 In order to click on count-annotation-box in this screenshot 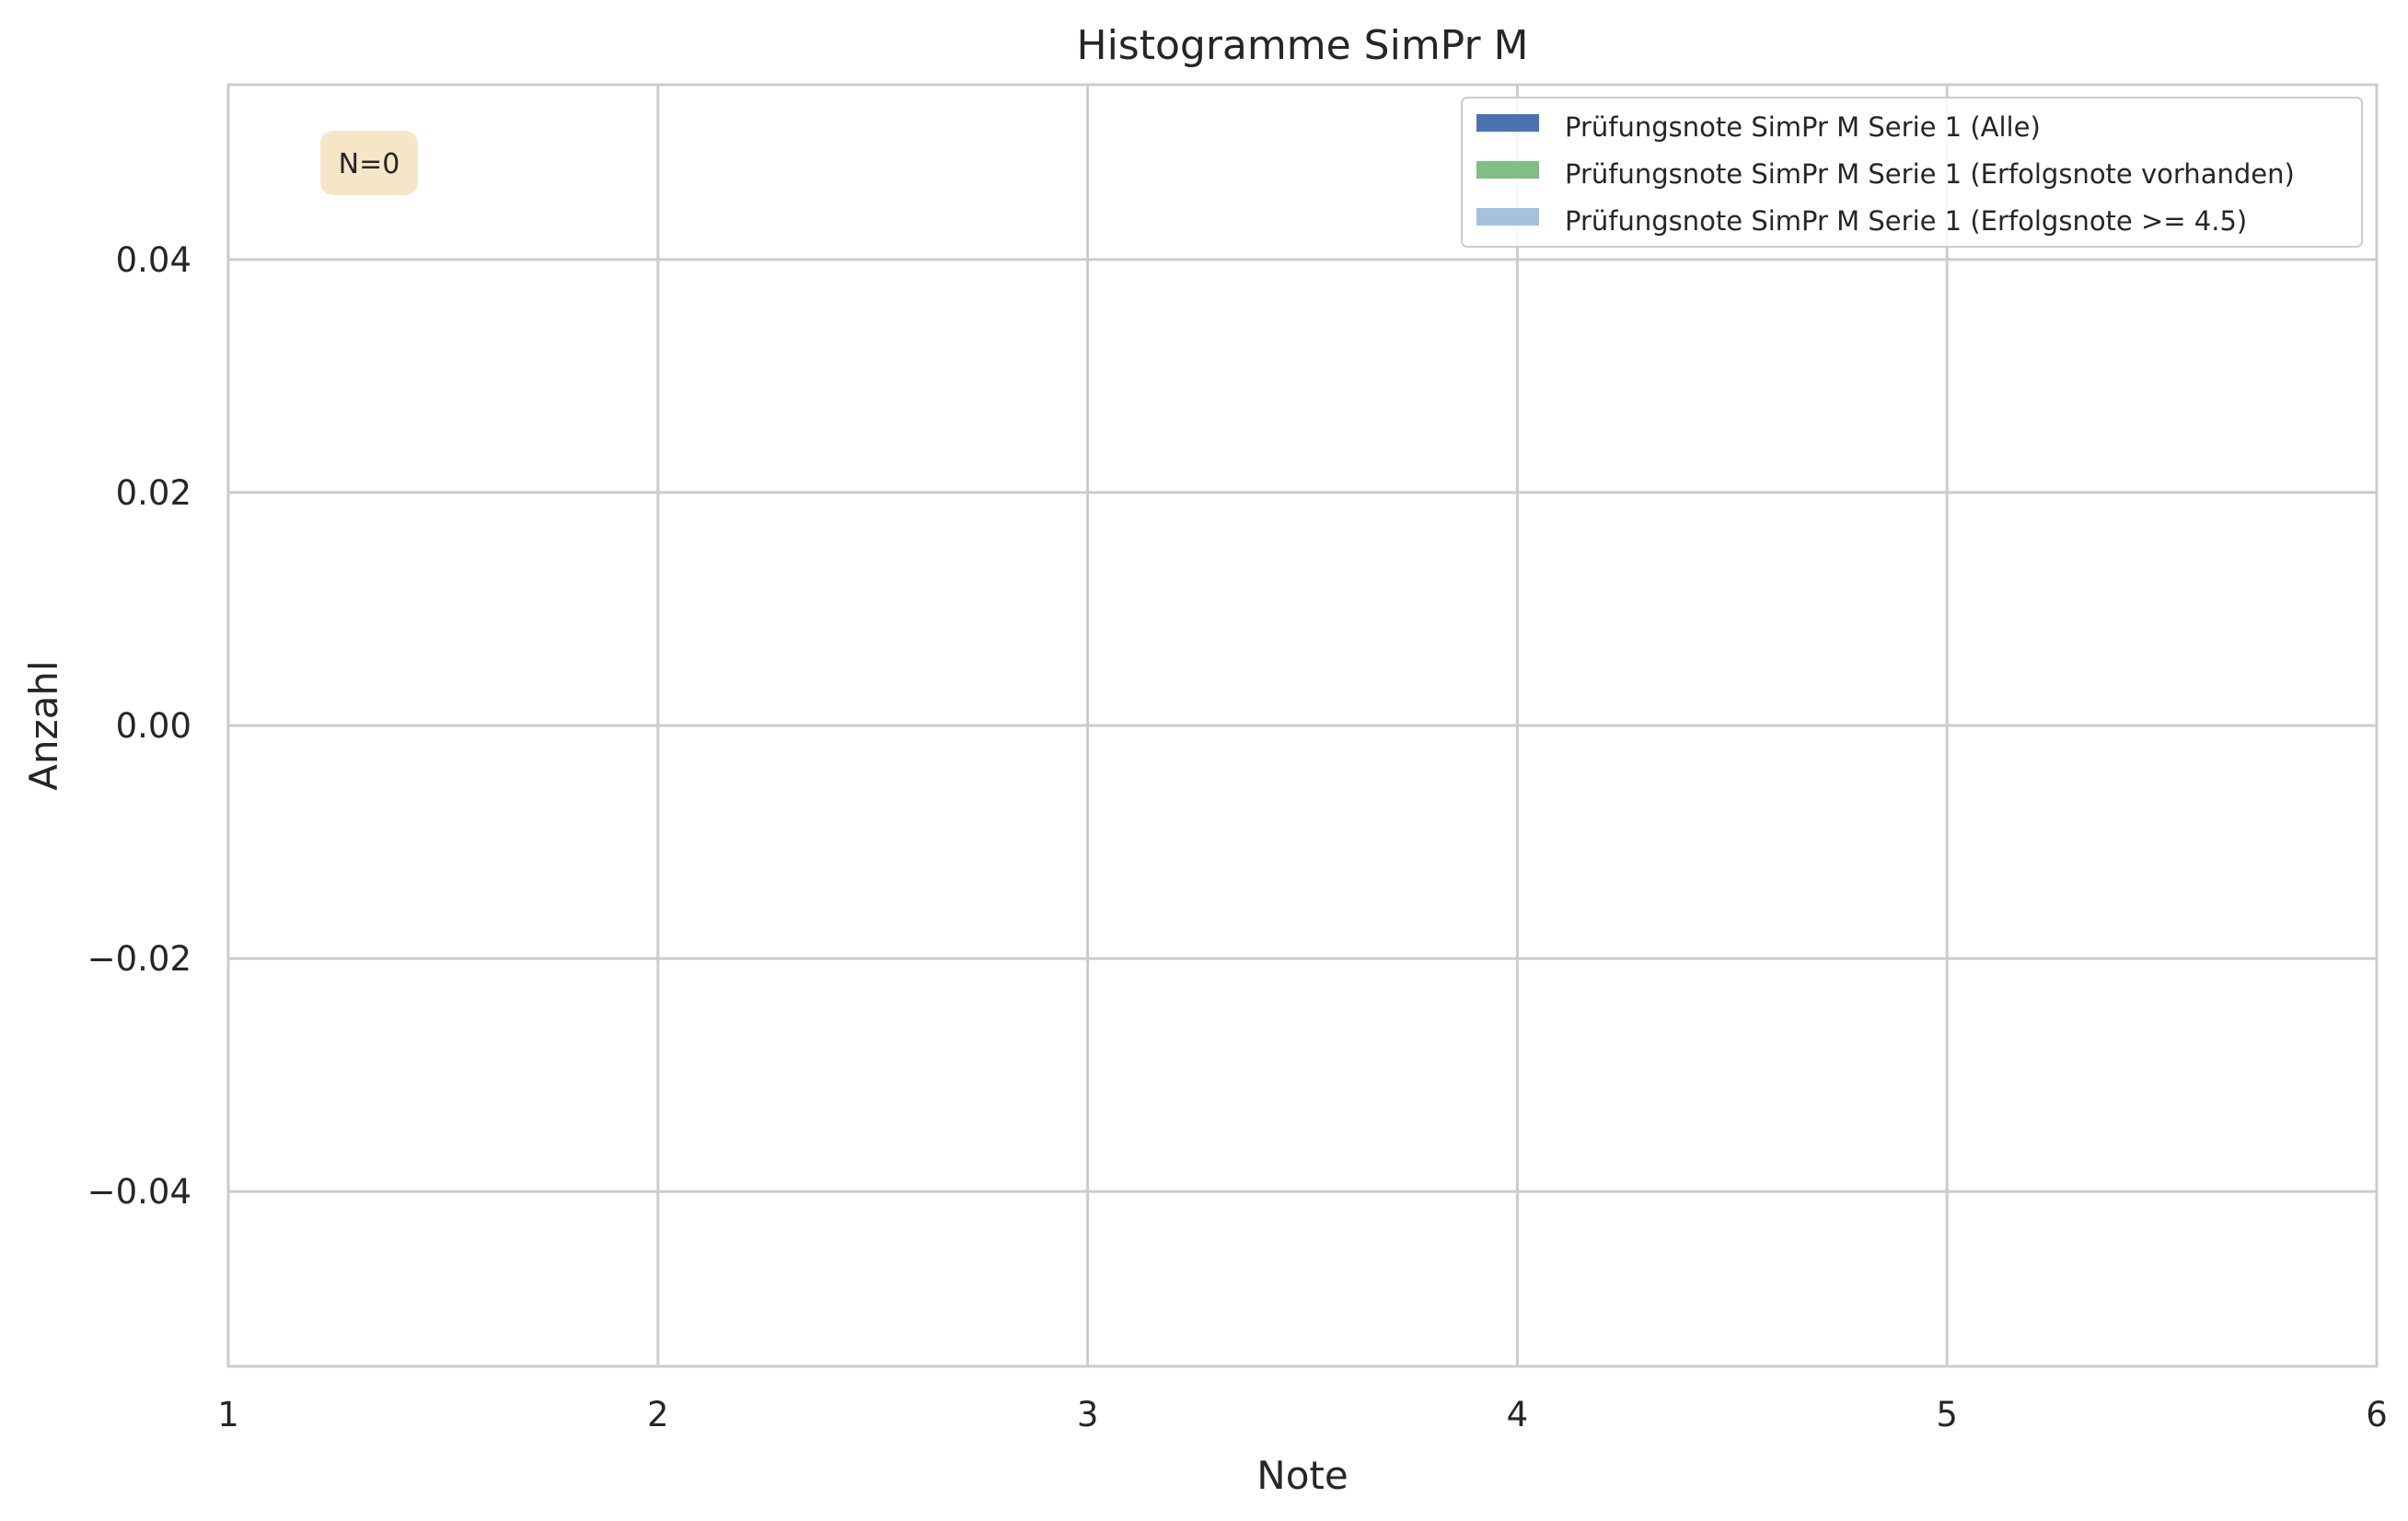, I will do `click(369, 163)`.